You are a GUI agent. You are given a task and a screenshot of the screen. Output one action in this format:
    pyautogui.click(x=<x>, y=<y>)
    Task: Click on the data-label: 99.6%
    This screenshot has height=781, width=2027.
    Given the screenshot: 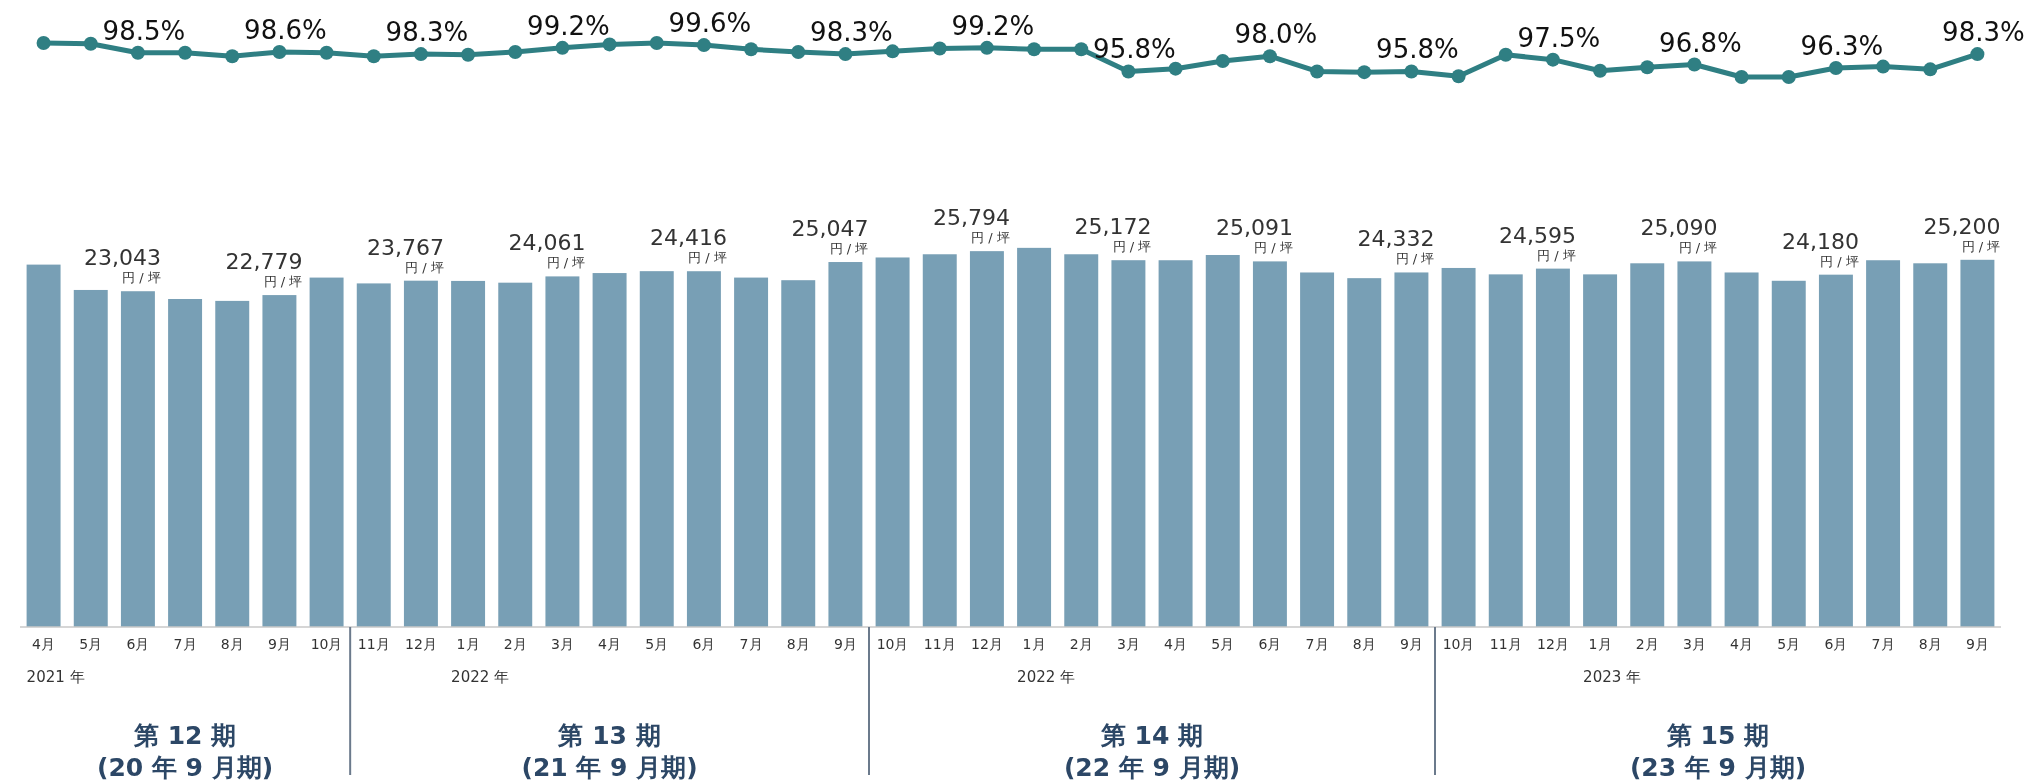 What is the action you would take?
    pyautogui.click(x=710, y=23)
    